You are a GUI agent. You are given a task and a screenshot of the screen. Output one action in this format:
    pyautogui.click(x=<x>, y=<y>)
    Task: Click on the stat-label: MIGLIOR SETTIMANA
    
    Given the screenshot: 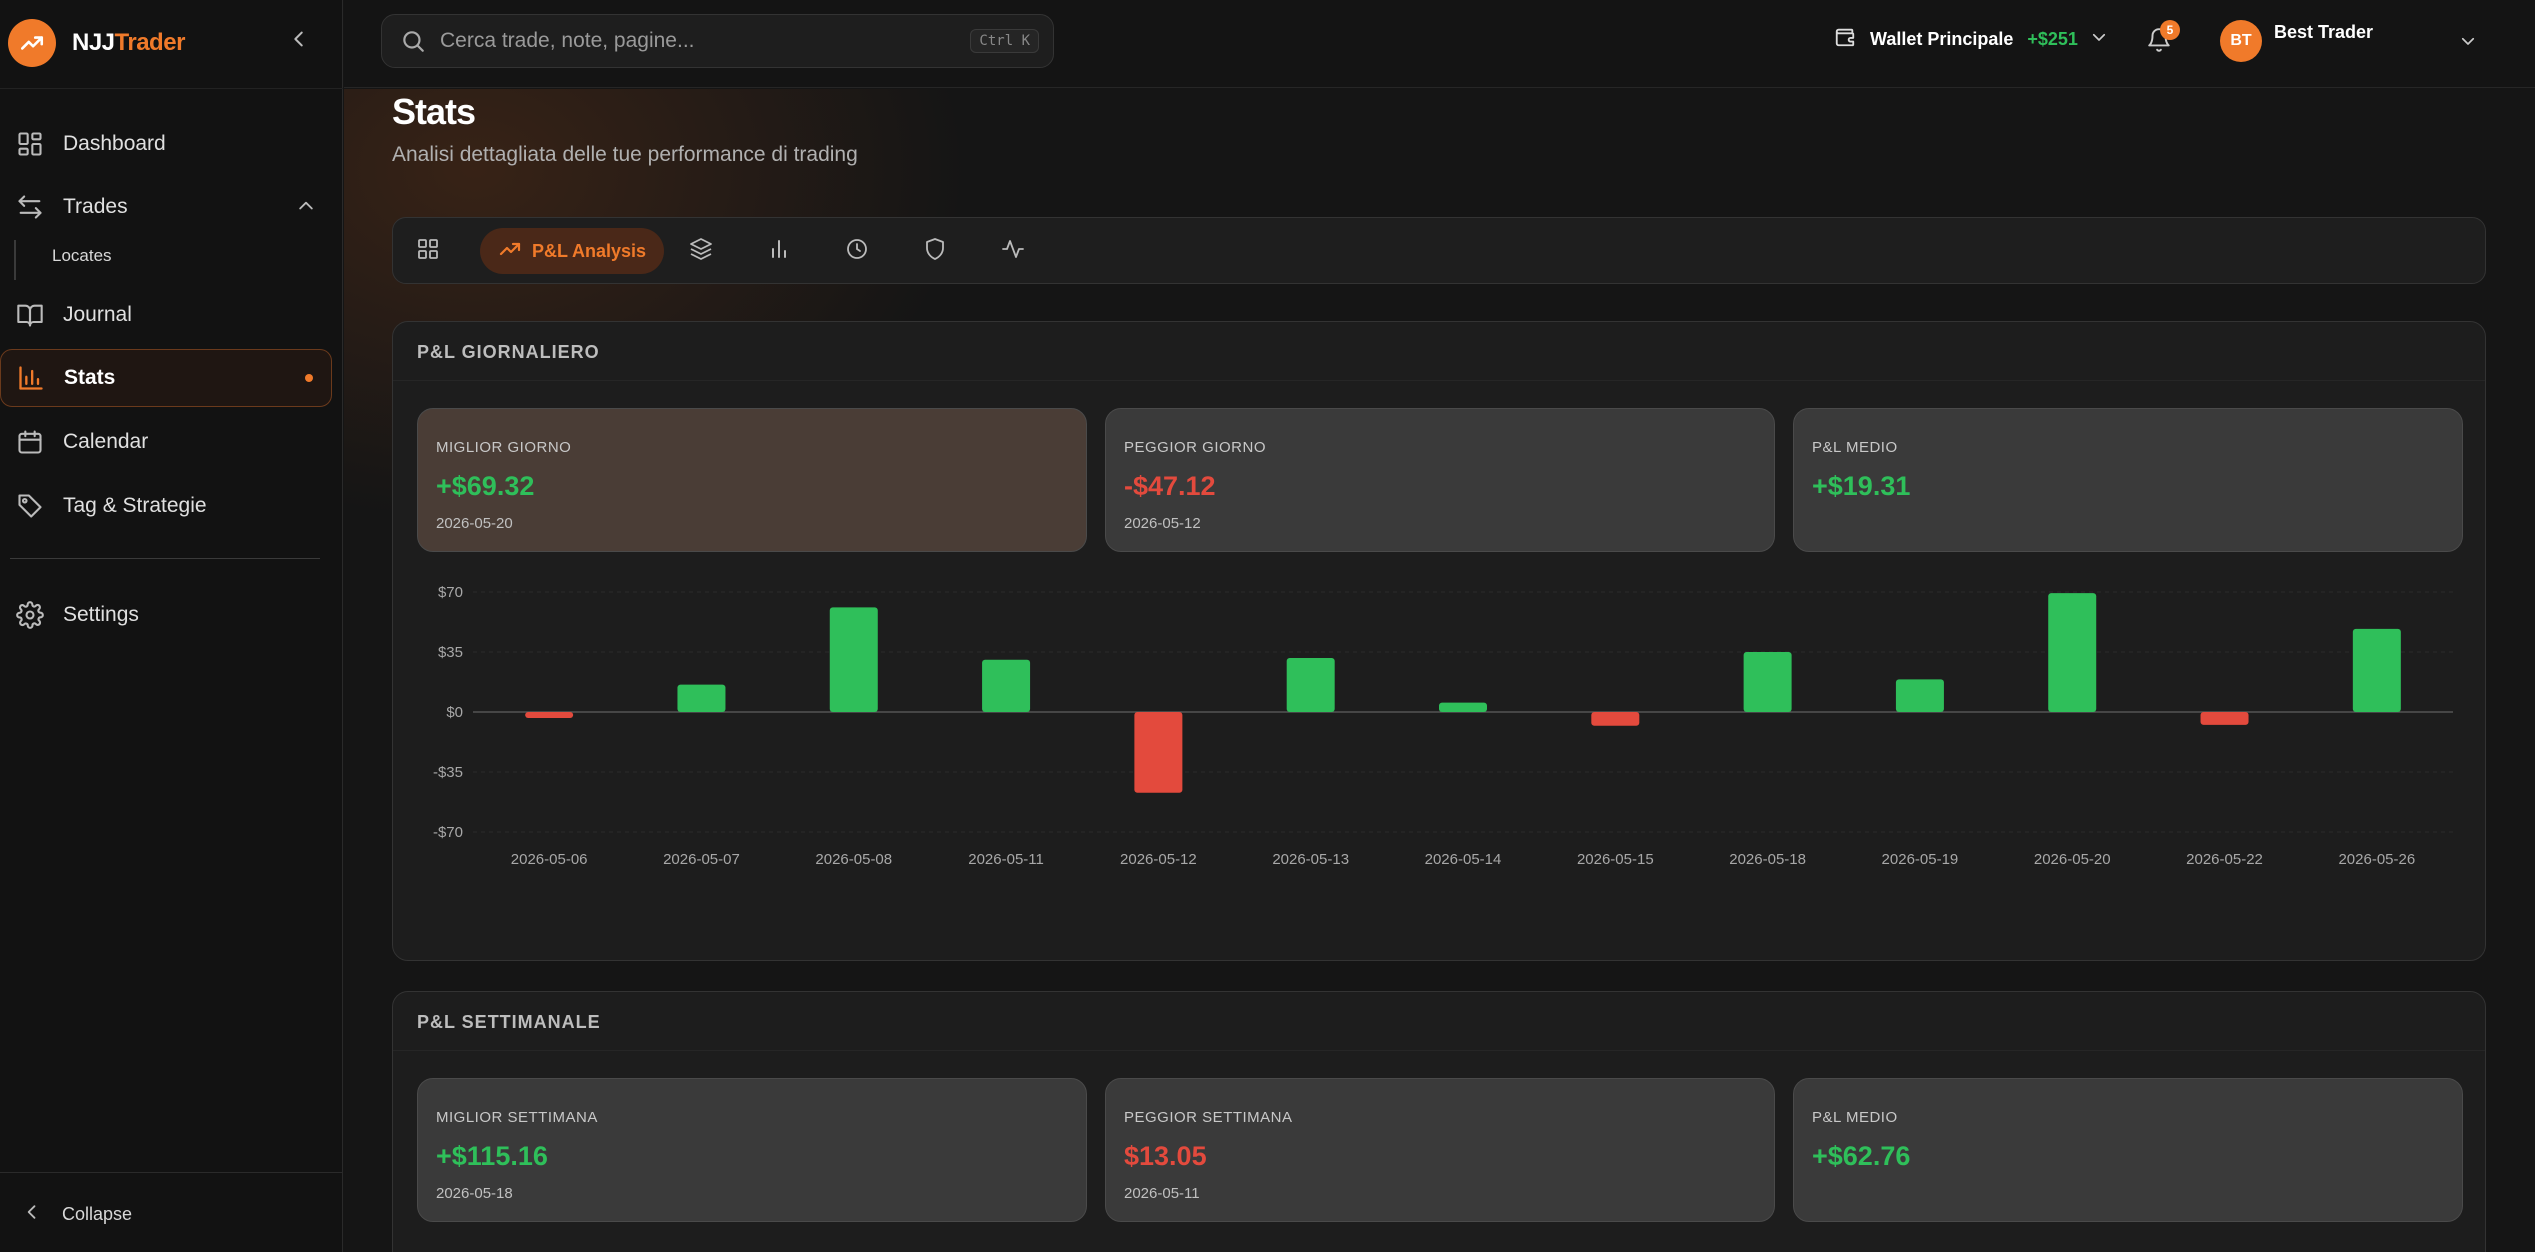 What is the action you would take?
    pyautogui.click(x=517, y=1117)
    